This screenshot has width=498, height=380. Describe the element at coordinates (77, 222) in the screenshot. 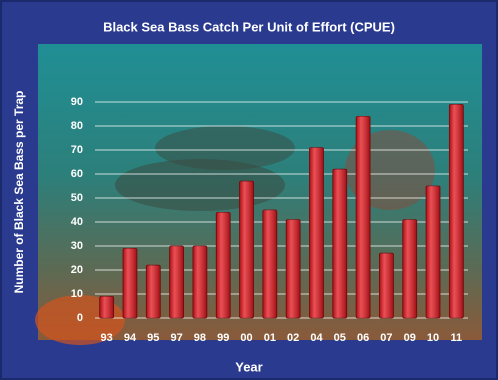

I see `y-tick-label: 40` at that location.